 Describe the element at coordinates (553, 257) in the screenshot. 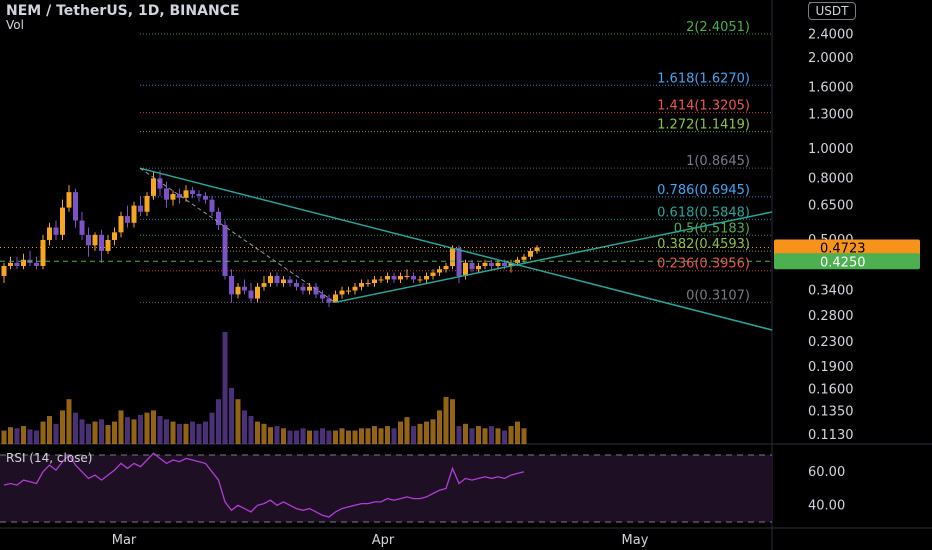

I see `ascending-trendline` at that location.